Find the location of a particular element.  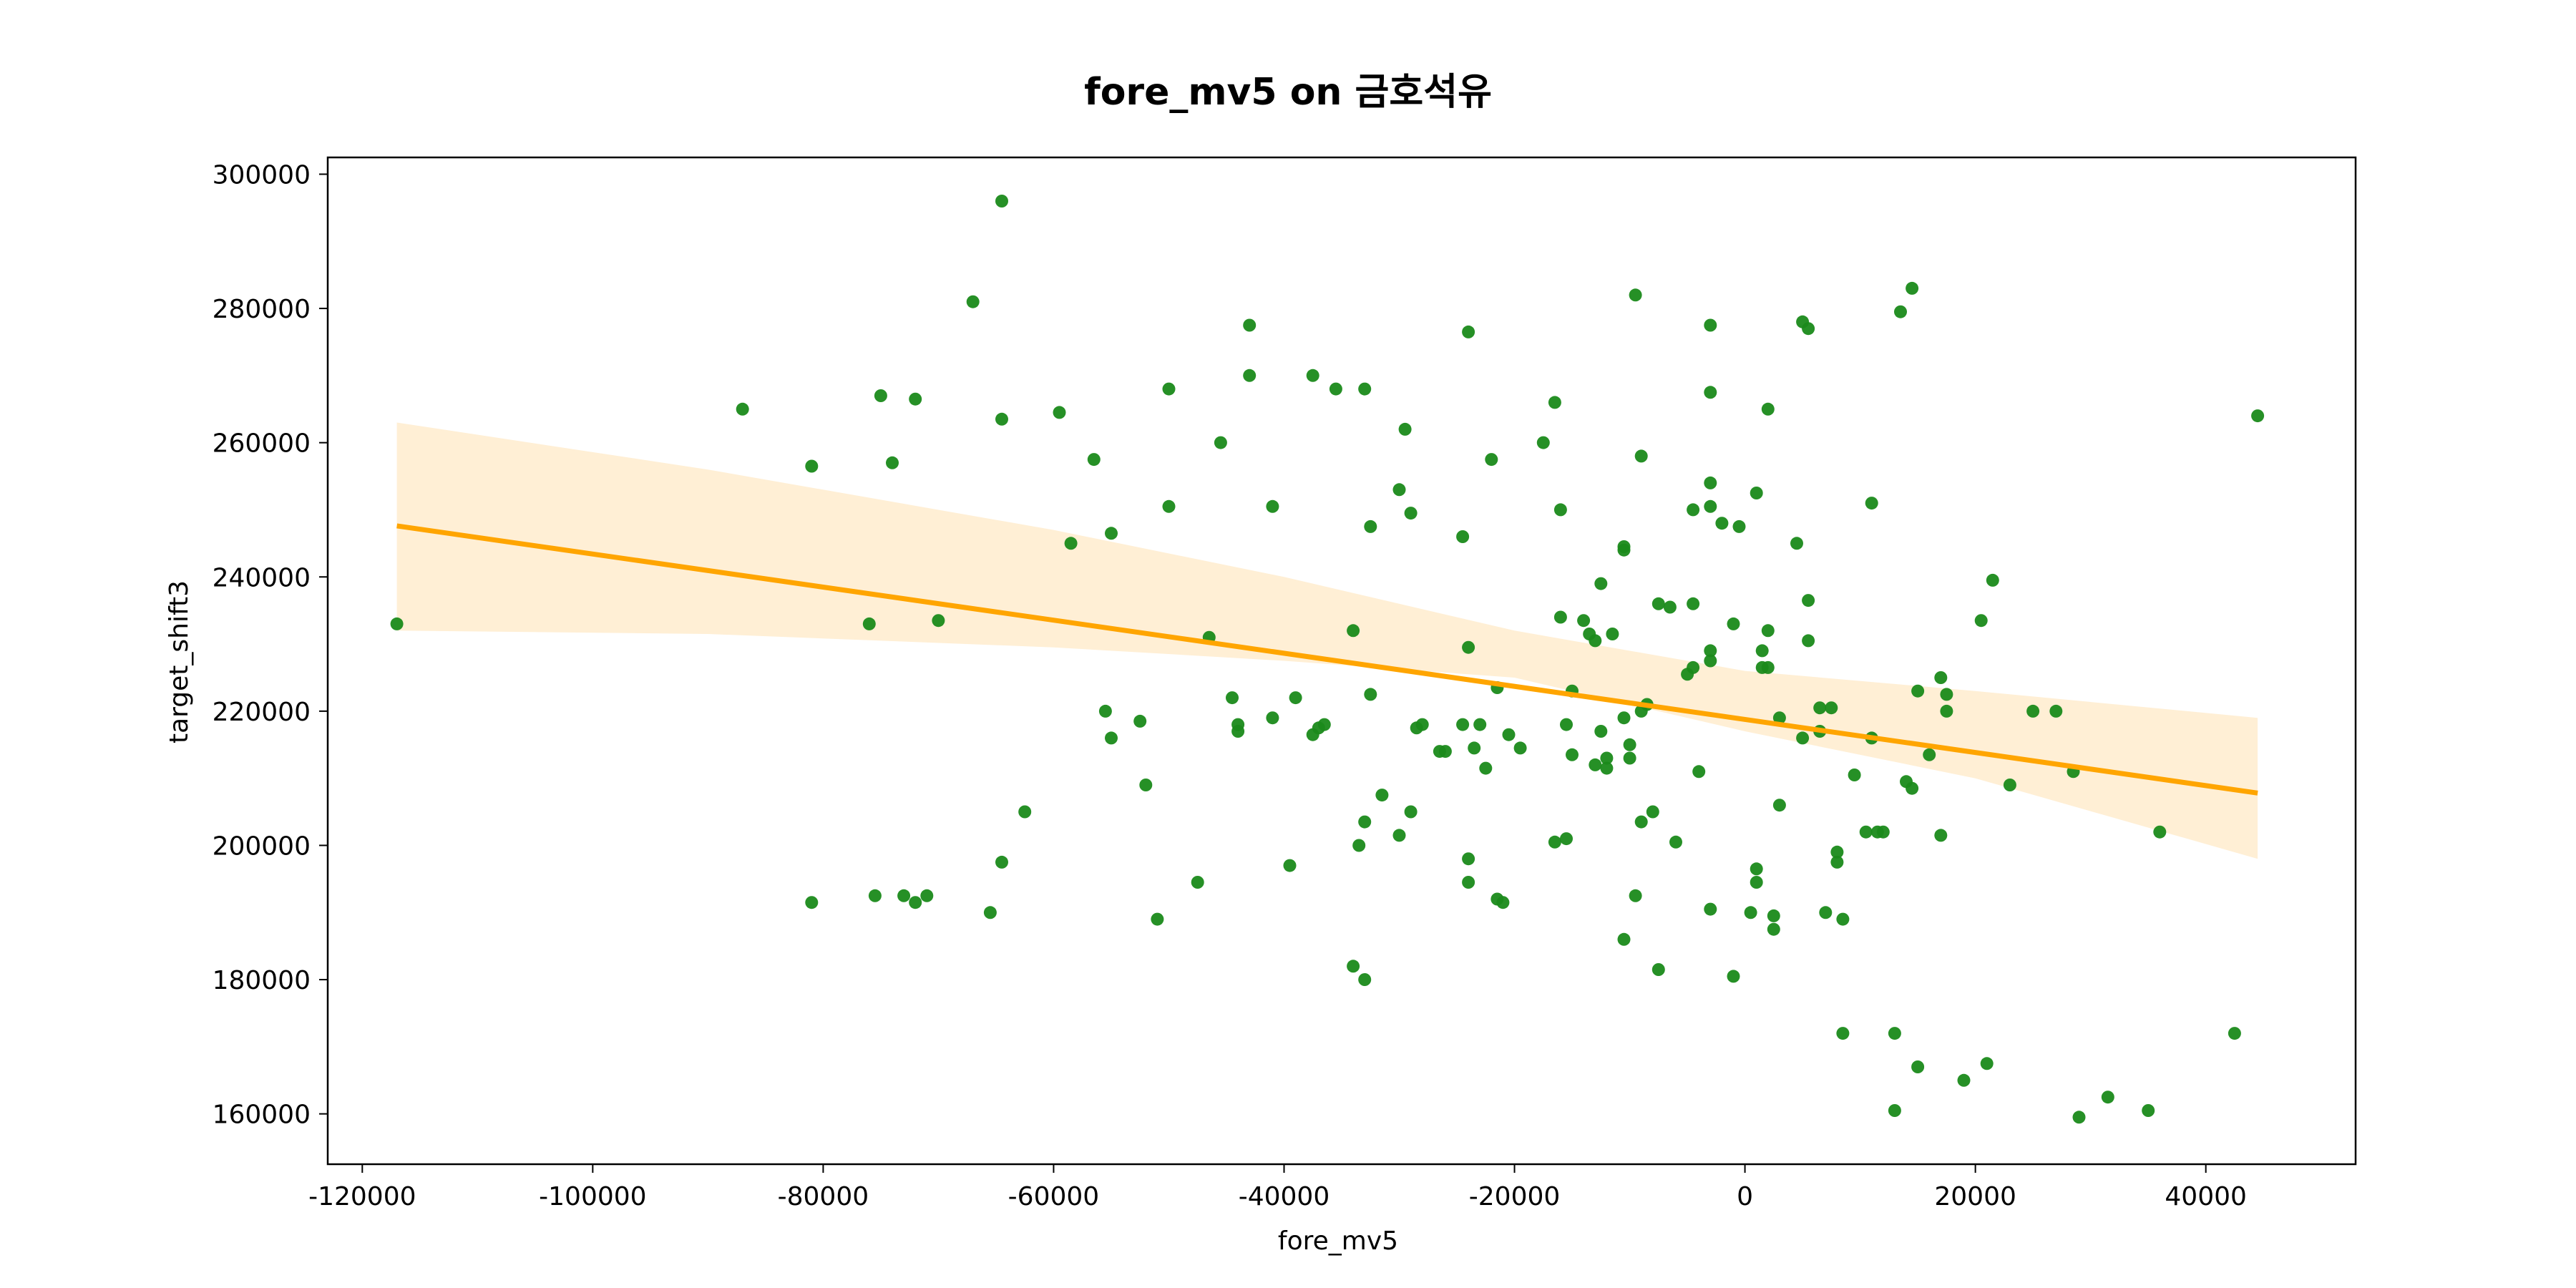

chart-title: fore_mv5 on 금호석유 is located at coordinates (1288, 92).